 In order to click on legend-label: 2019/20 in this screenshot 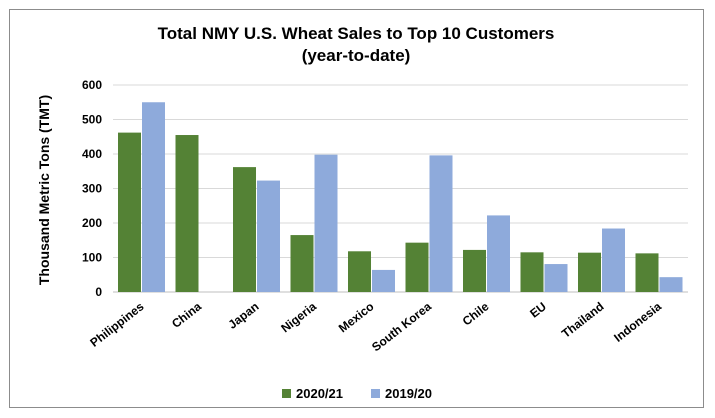, I will do `click(408, 393)`.